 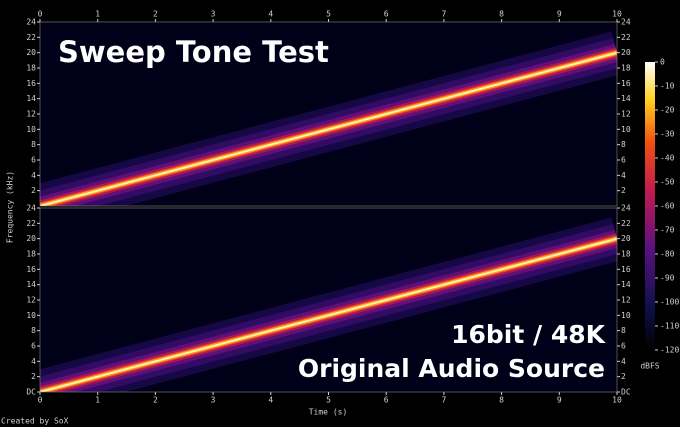 I want to click on footer: Created by SoX, so click(x=35, y=421).